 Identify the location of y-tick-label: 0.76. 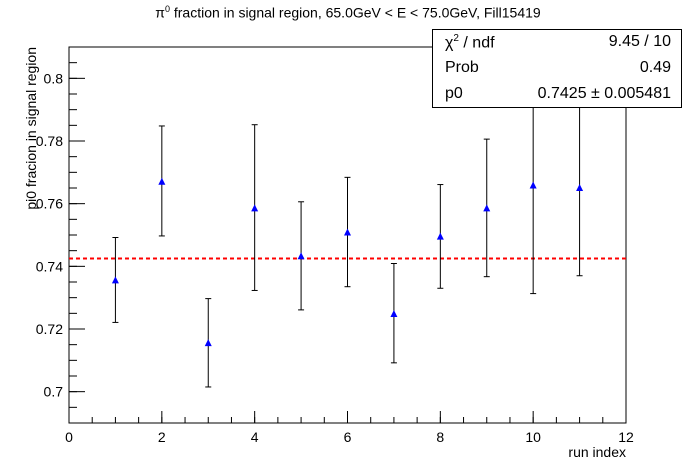
(49, 204).